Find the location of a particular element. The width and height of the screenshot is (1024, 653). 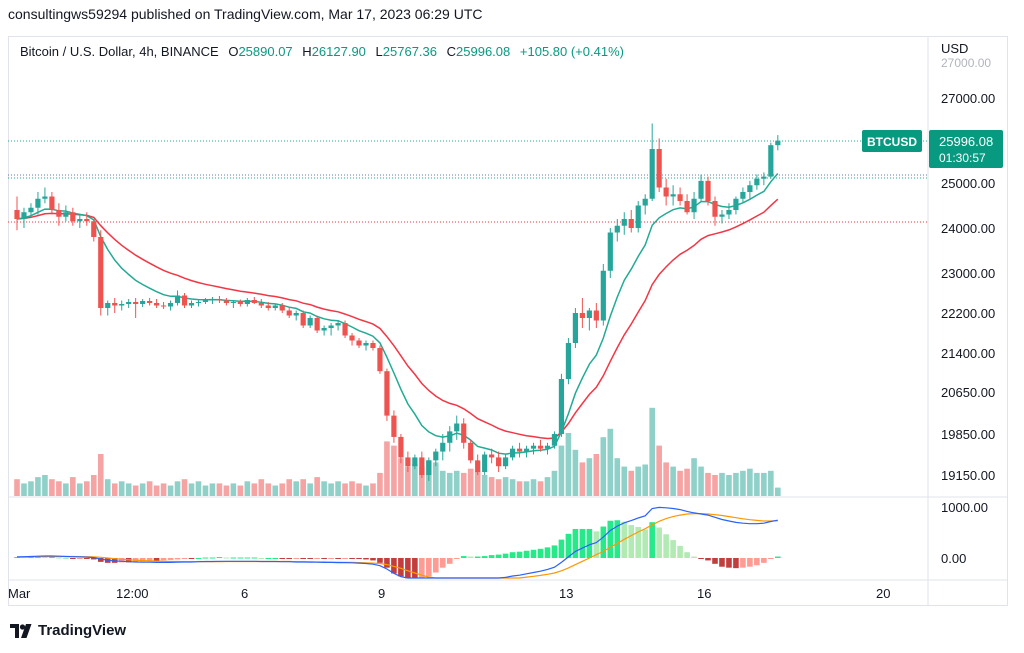

macd-axis-tick: 0.00 is located at coordinates (953, 558).